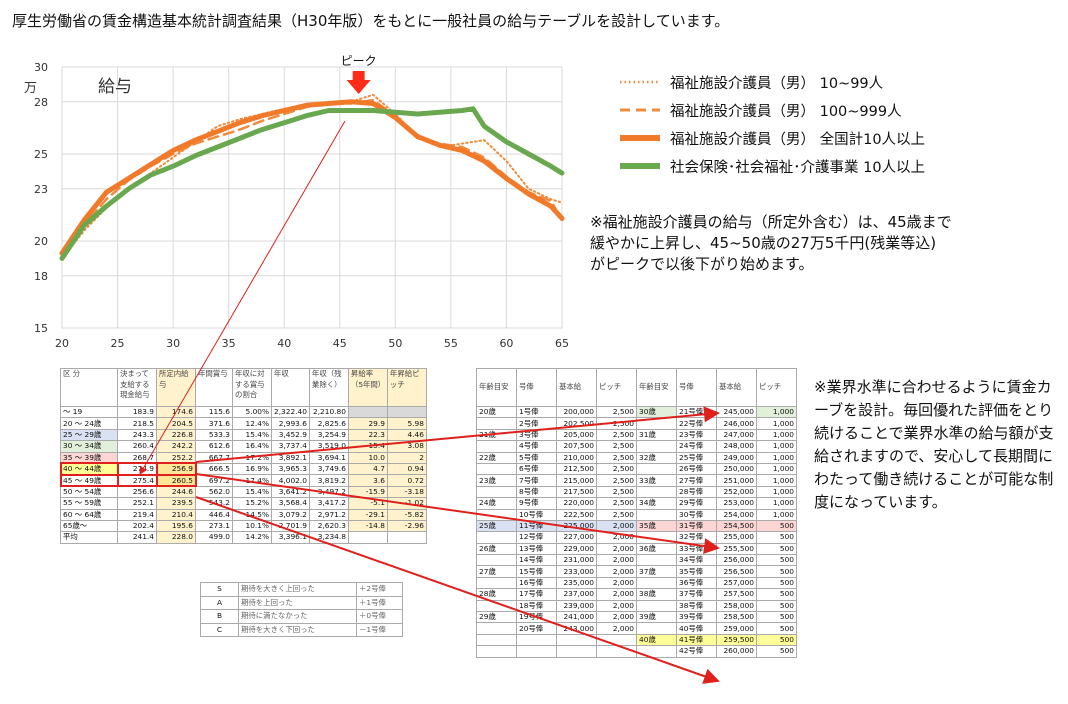 This screenshot has width=1068, height=704. I want to click on table-cell: 200,000, so click(576, 412).